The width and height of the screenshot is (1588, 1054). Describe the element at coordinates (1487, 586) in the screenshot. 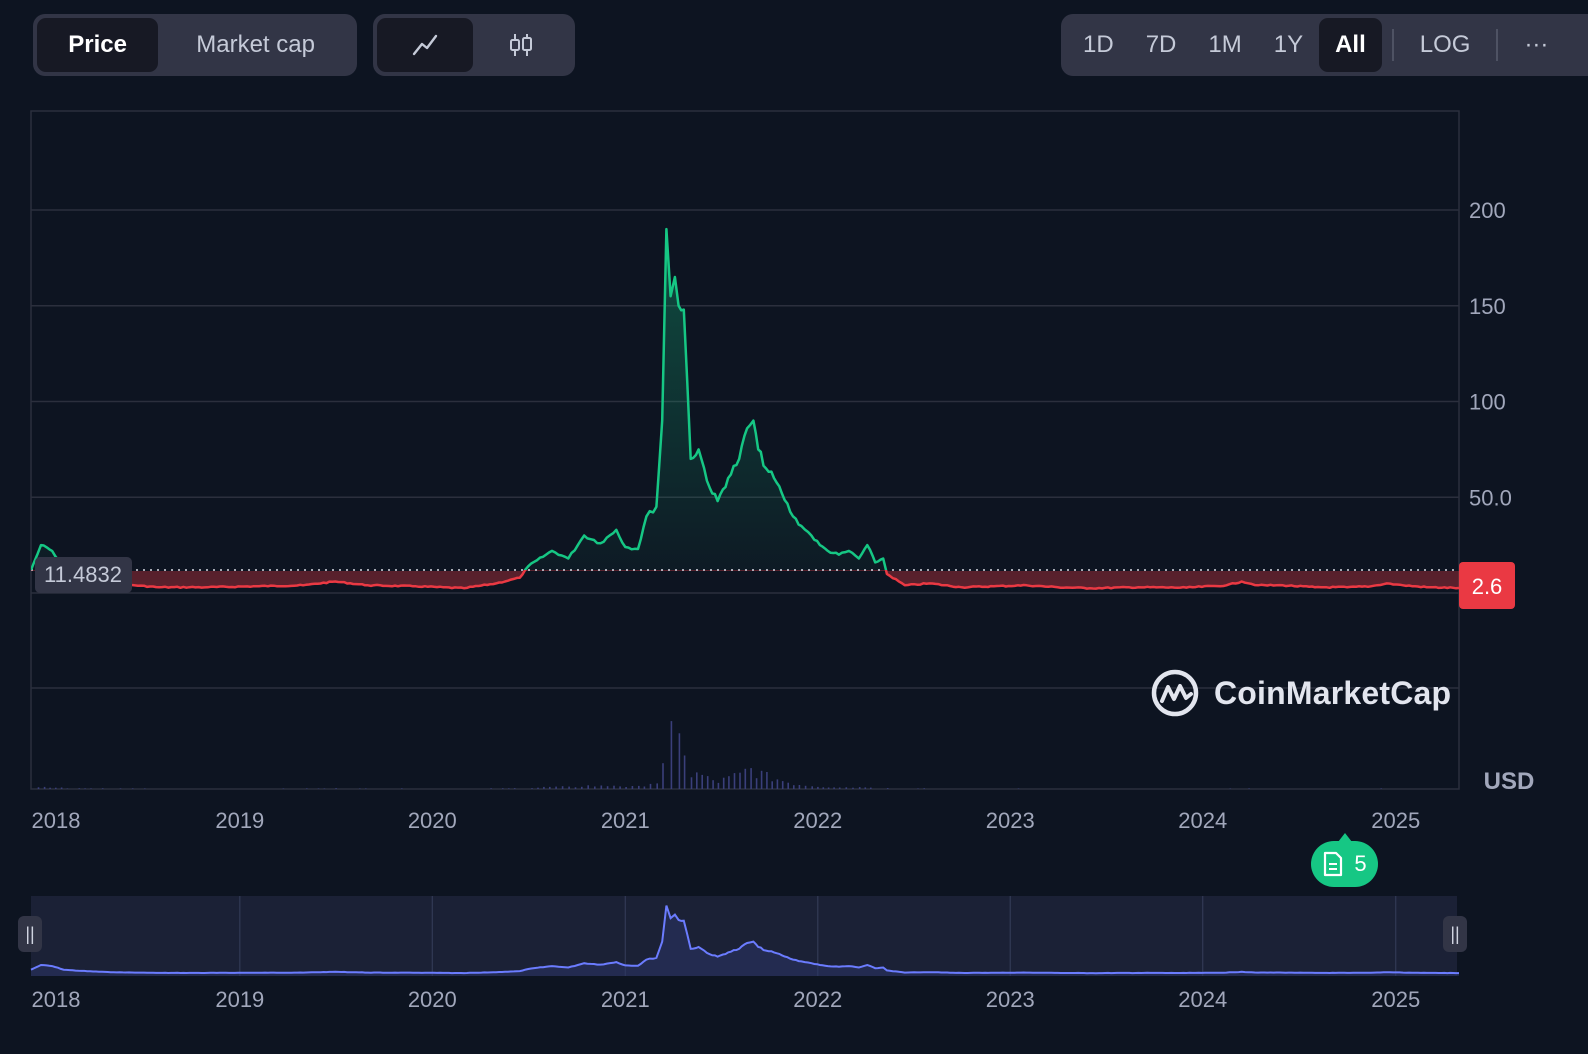

I see `current-price-label: 2.6` at that location.